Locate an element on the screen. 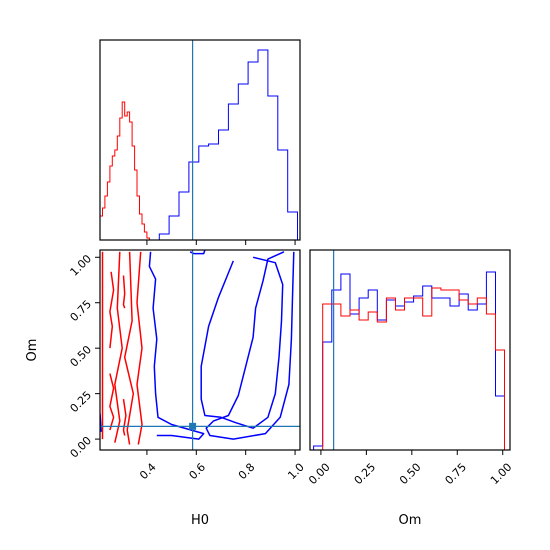 The width and height of the screenshot is (550, 550). om-axis-tick-label: 0.75 is located at coordinates (81, 311).